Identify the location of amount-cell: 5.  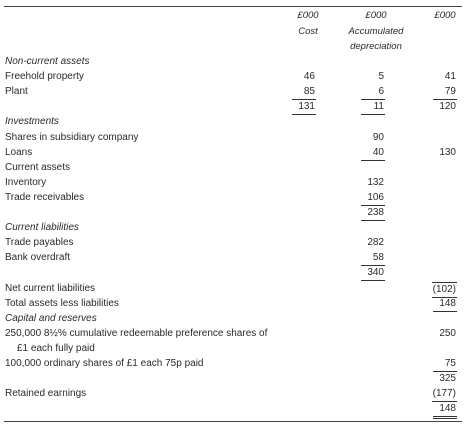
(373, 77).